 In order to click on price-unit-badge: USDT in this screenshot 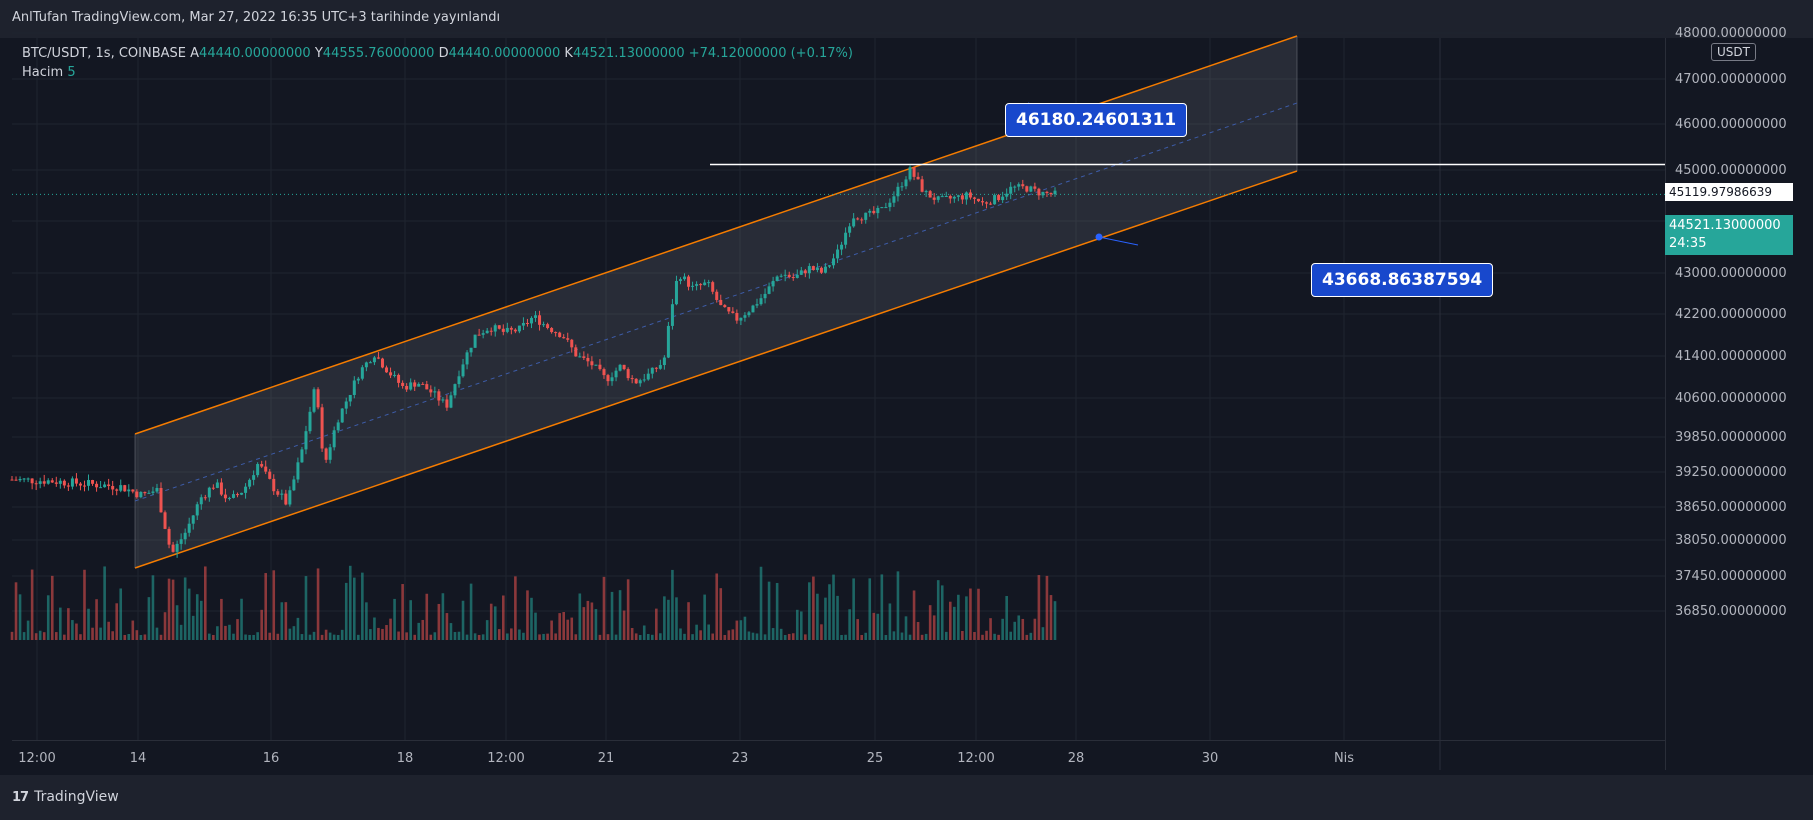, I will do `click(1733, 52)`.